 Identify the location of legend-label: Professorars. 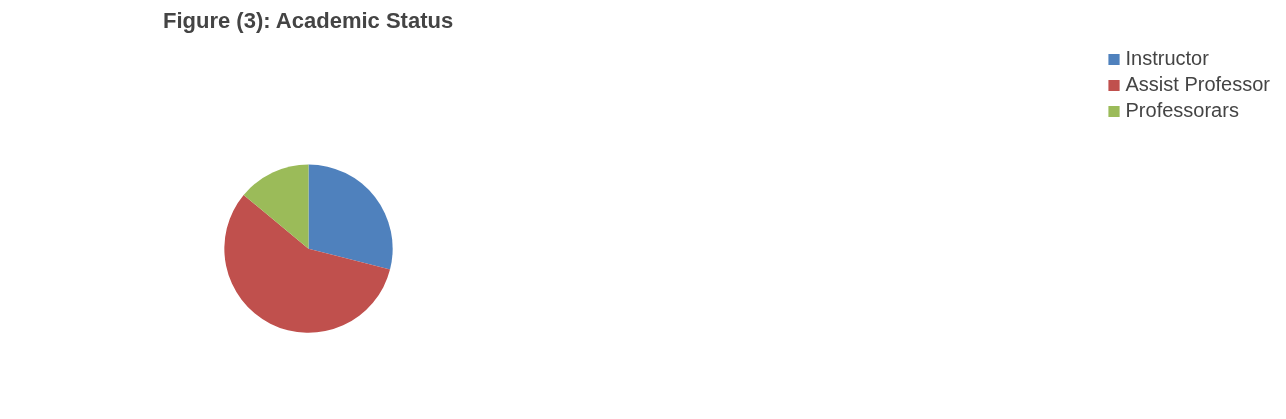
(1182, 110).